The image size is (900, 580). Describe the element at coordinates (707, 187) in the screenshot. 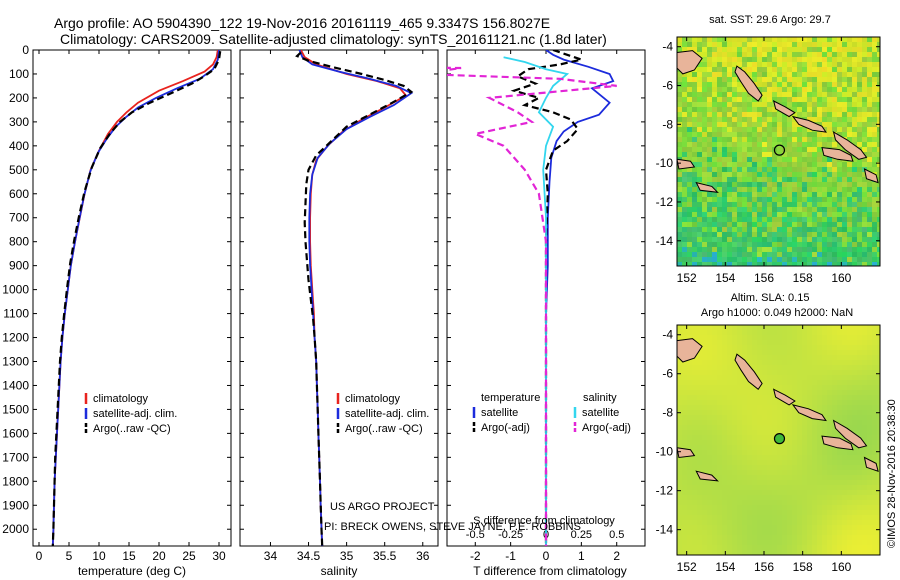

I see `island-shape` at that location.